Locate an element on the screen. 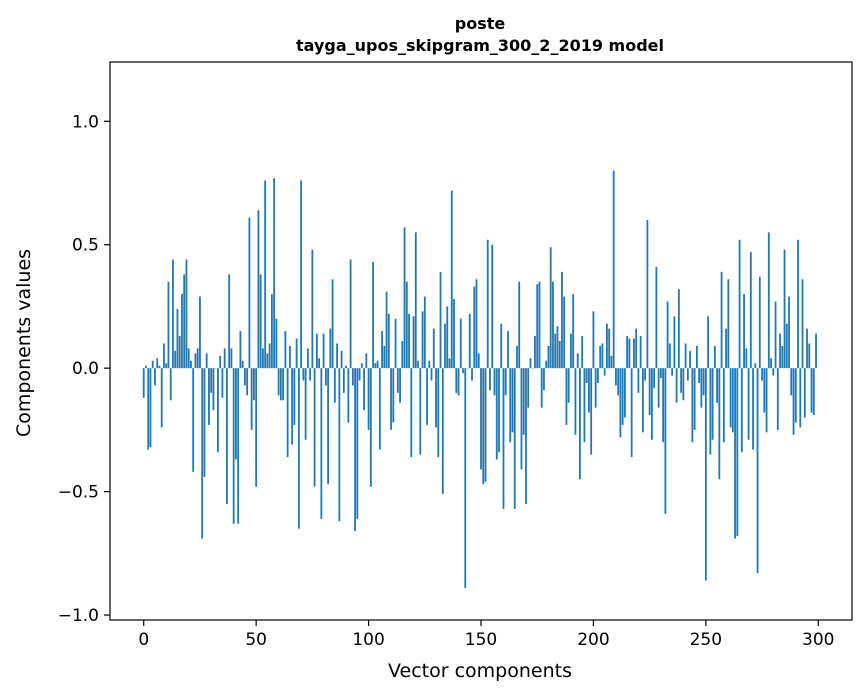 The image size is (867, 696). y-axis: −1.0 −0.5 0.0 0.5 1.0 is located at coordinates (84, 369).